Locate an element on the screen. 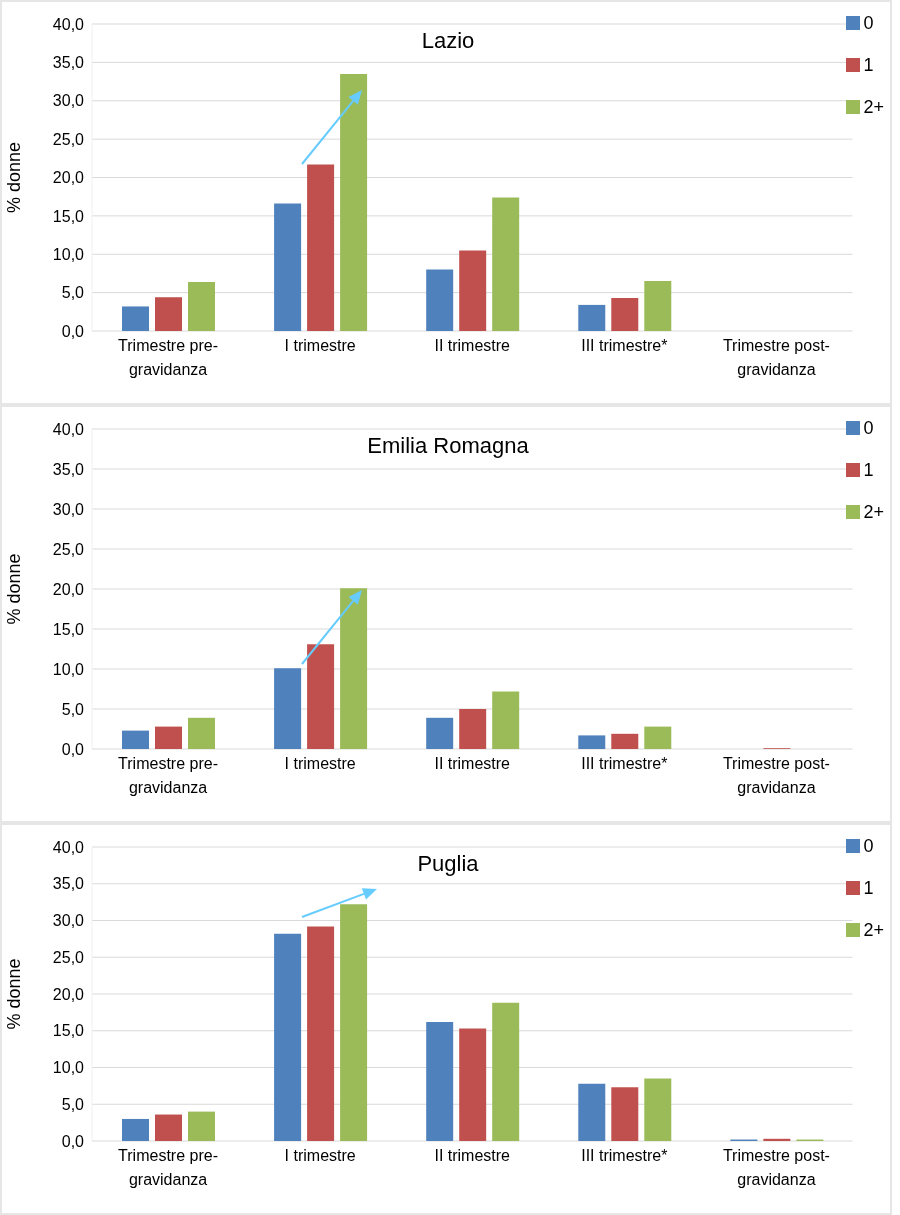 Image resolution: width=900 pixels, height=1215 pixels. chart-title: Puglia is located at coordinates (448, 863).